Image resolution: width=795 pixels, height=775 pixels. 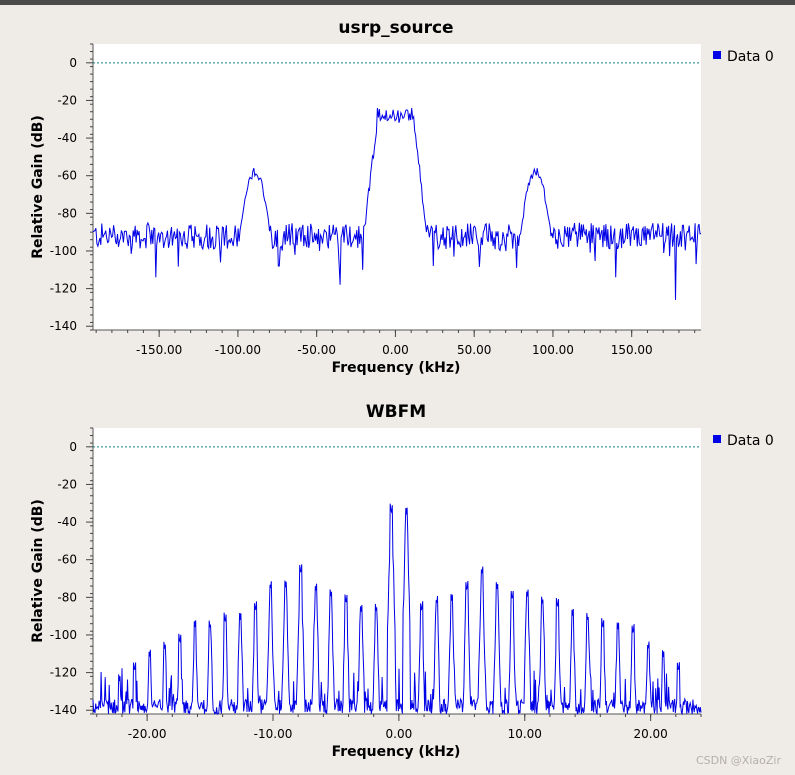 I want to click on chart-title: usrp_source, so click(x=395, y=28).